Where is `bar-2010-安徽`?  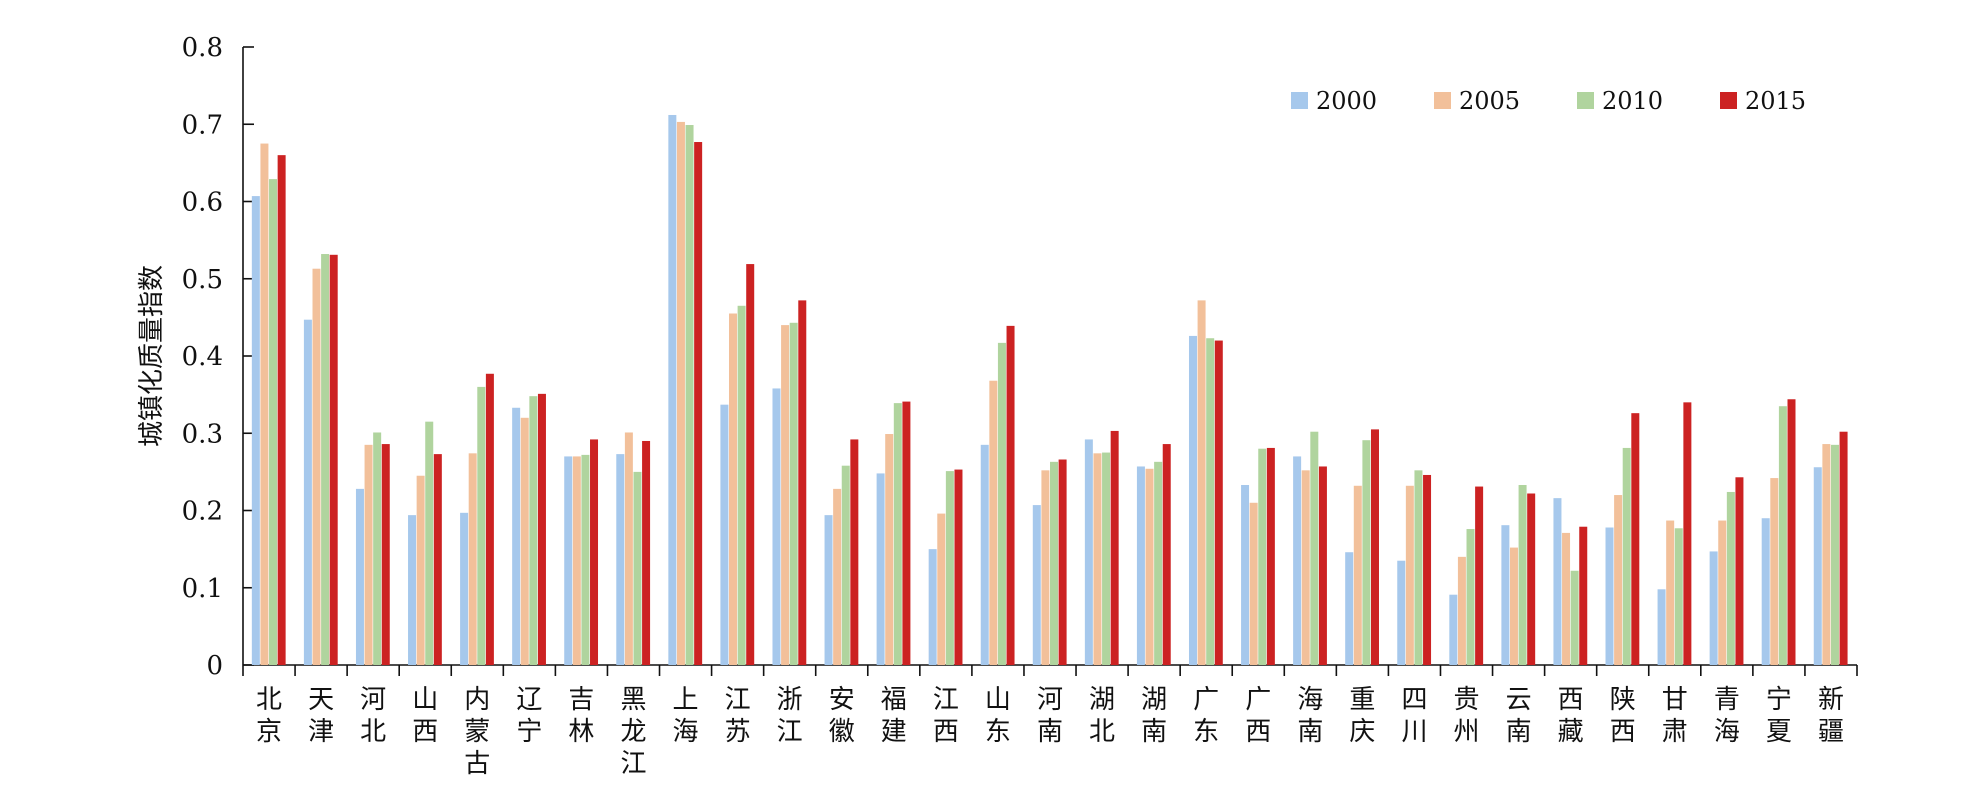 bar-2010-安徽 is located at coordinates (845, 565).